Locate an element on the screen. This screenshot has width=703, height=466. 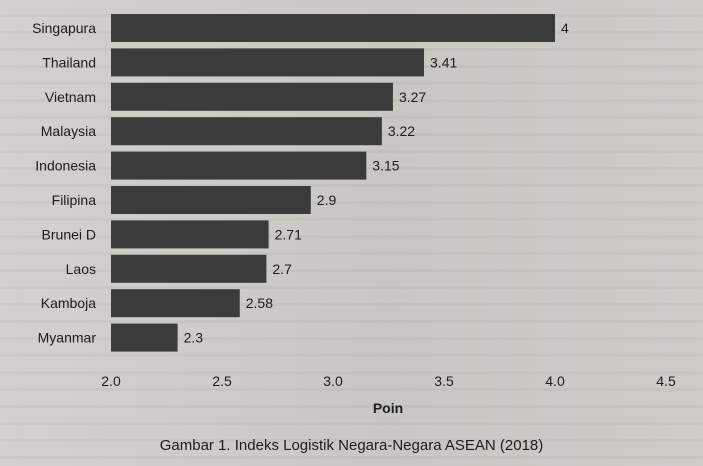
category-label: Laos is located at coordinates (81, 269).